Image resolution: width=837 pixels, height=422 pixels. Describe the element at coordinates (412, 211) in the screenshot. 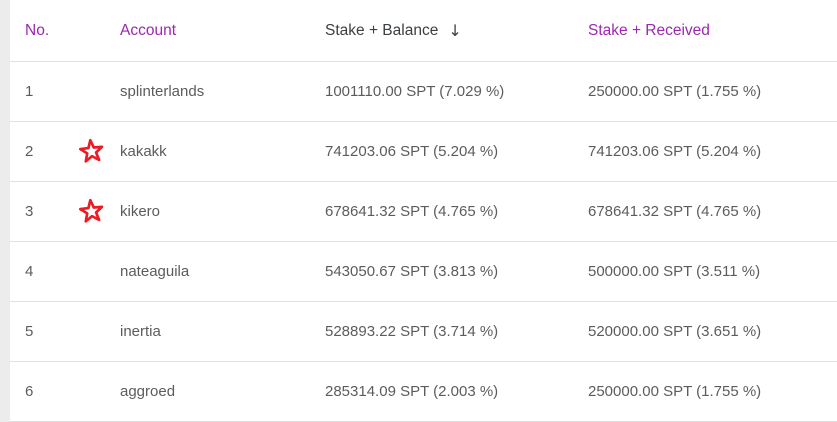

I see `stake-balance-cell: 678641.32 SPT (4.765 %)` at that location.